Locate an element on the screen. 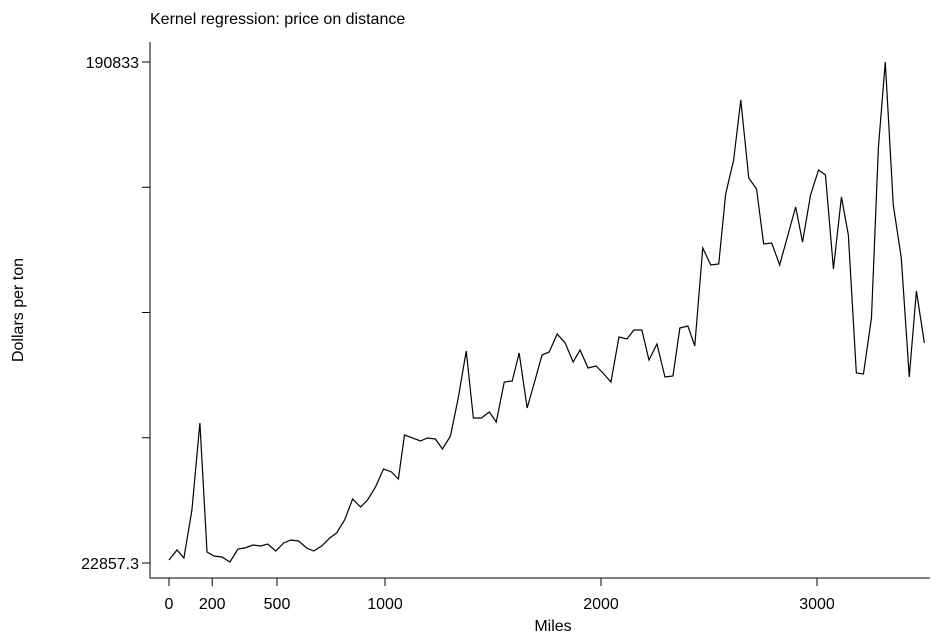  x-tick-label: 200 is located at coordinates (212, 604).